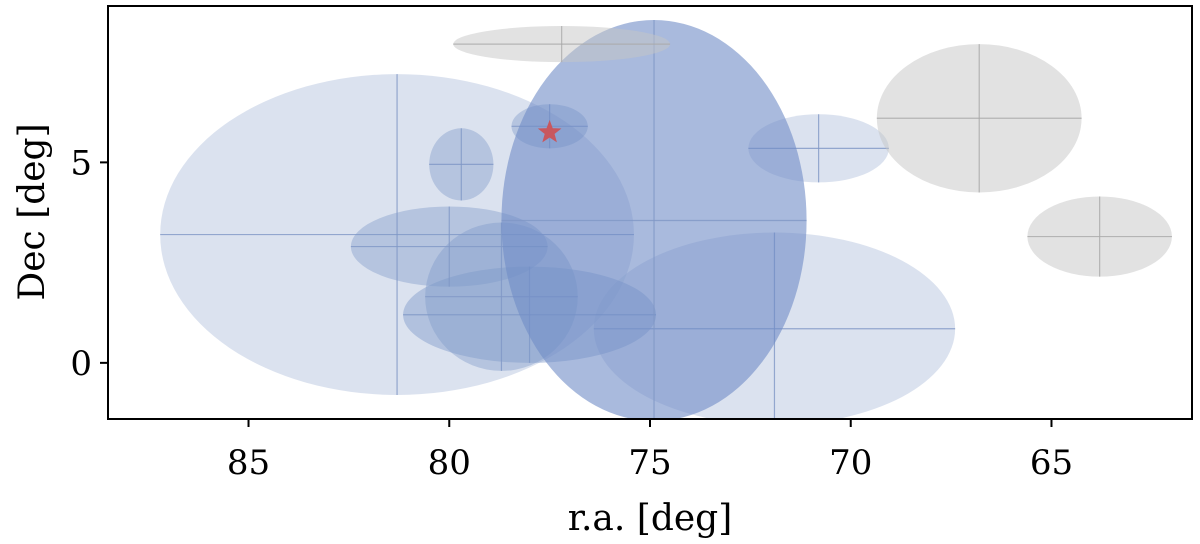 Image resolution: width=1200 pixels, height=544 pixels. I want to click on x-tick-label: 75, so click(649, 463).